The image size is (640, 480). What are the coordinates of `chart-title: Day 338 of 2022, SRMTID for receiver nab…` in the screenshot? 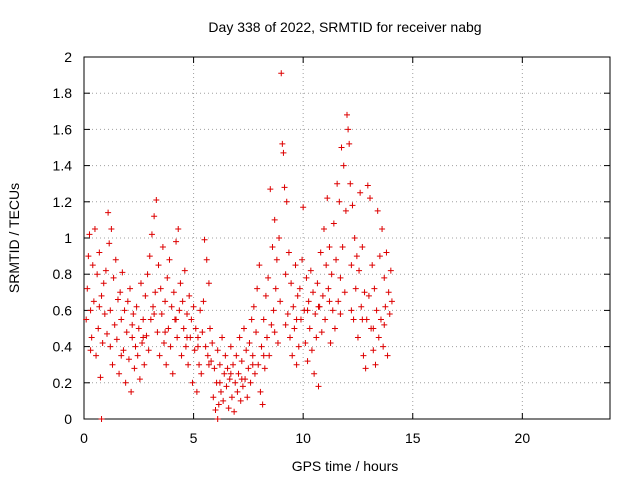 It's located at (344, 27).